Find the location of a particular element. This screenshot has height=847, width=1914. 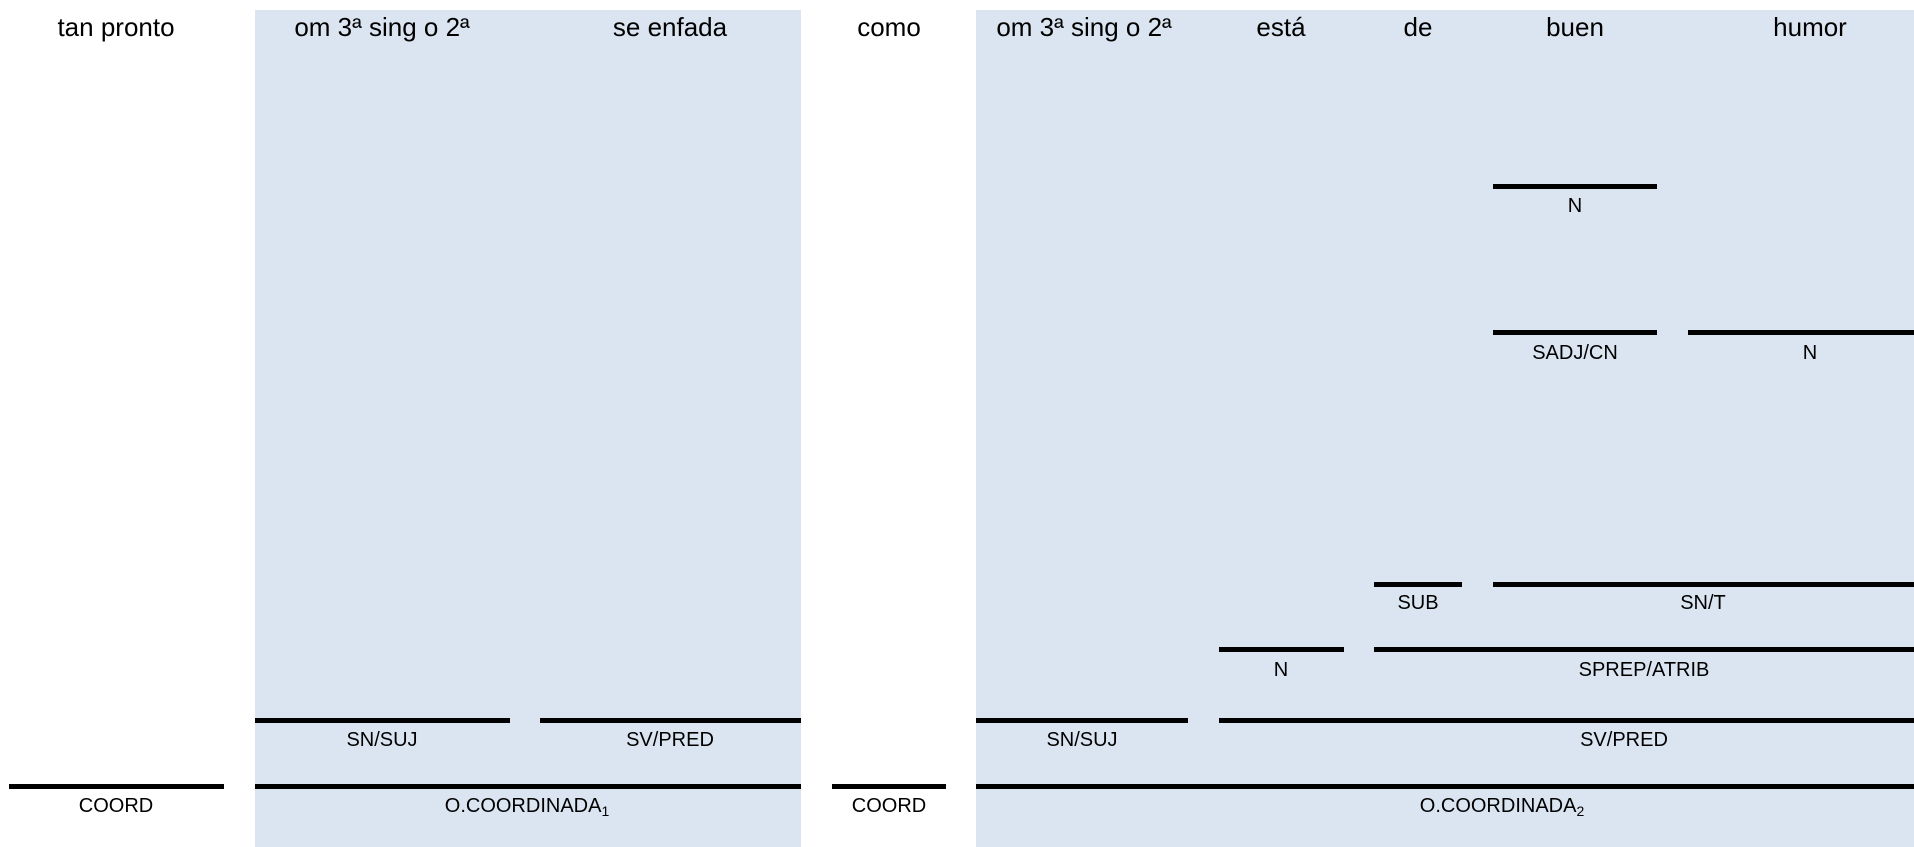

o-coordinada-2-text: O.COORDINADA is located at coordinates (1498, 806).